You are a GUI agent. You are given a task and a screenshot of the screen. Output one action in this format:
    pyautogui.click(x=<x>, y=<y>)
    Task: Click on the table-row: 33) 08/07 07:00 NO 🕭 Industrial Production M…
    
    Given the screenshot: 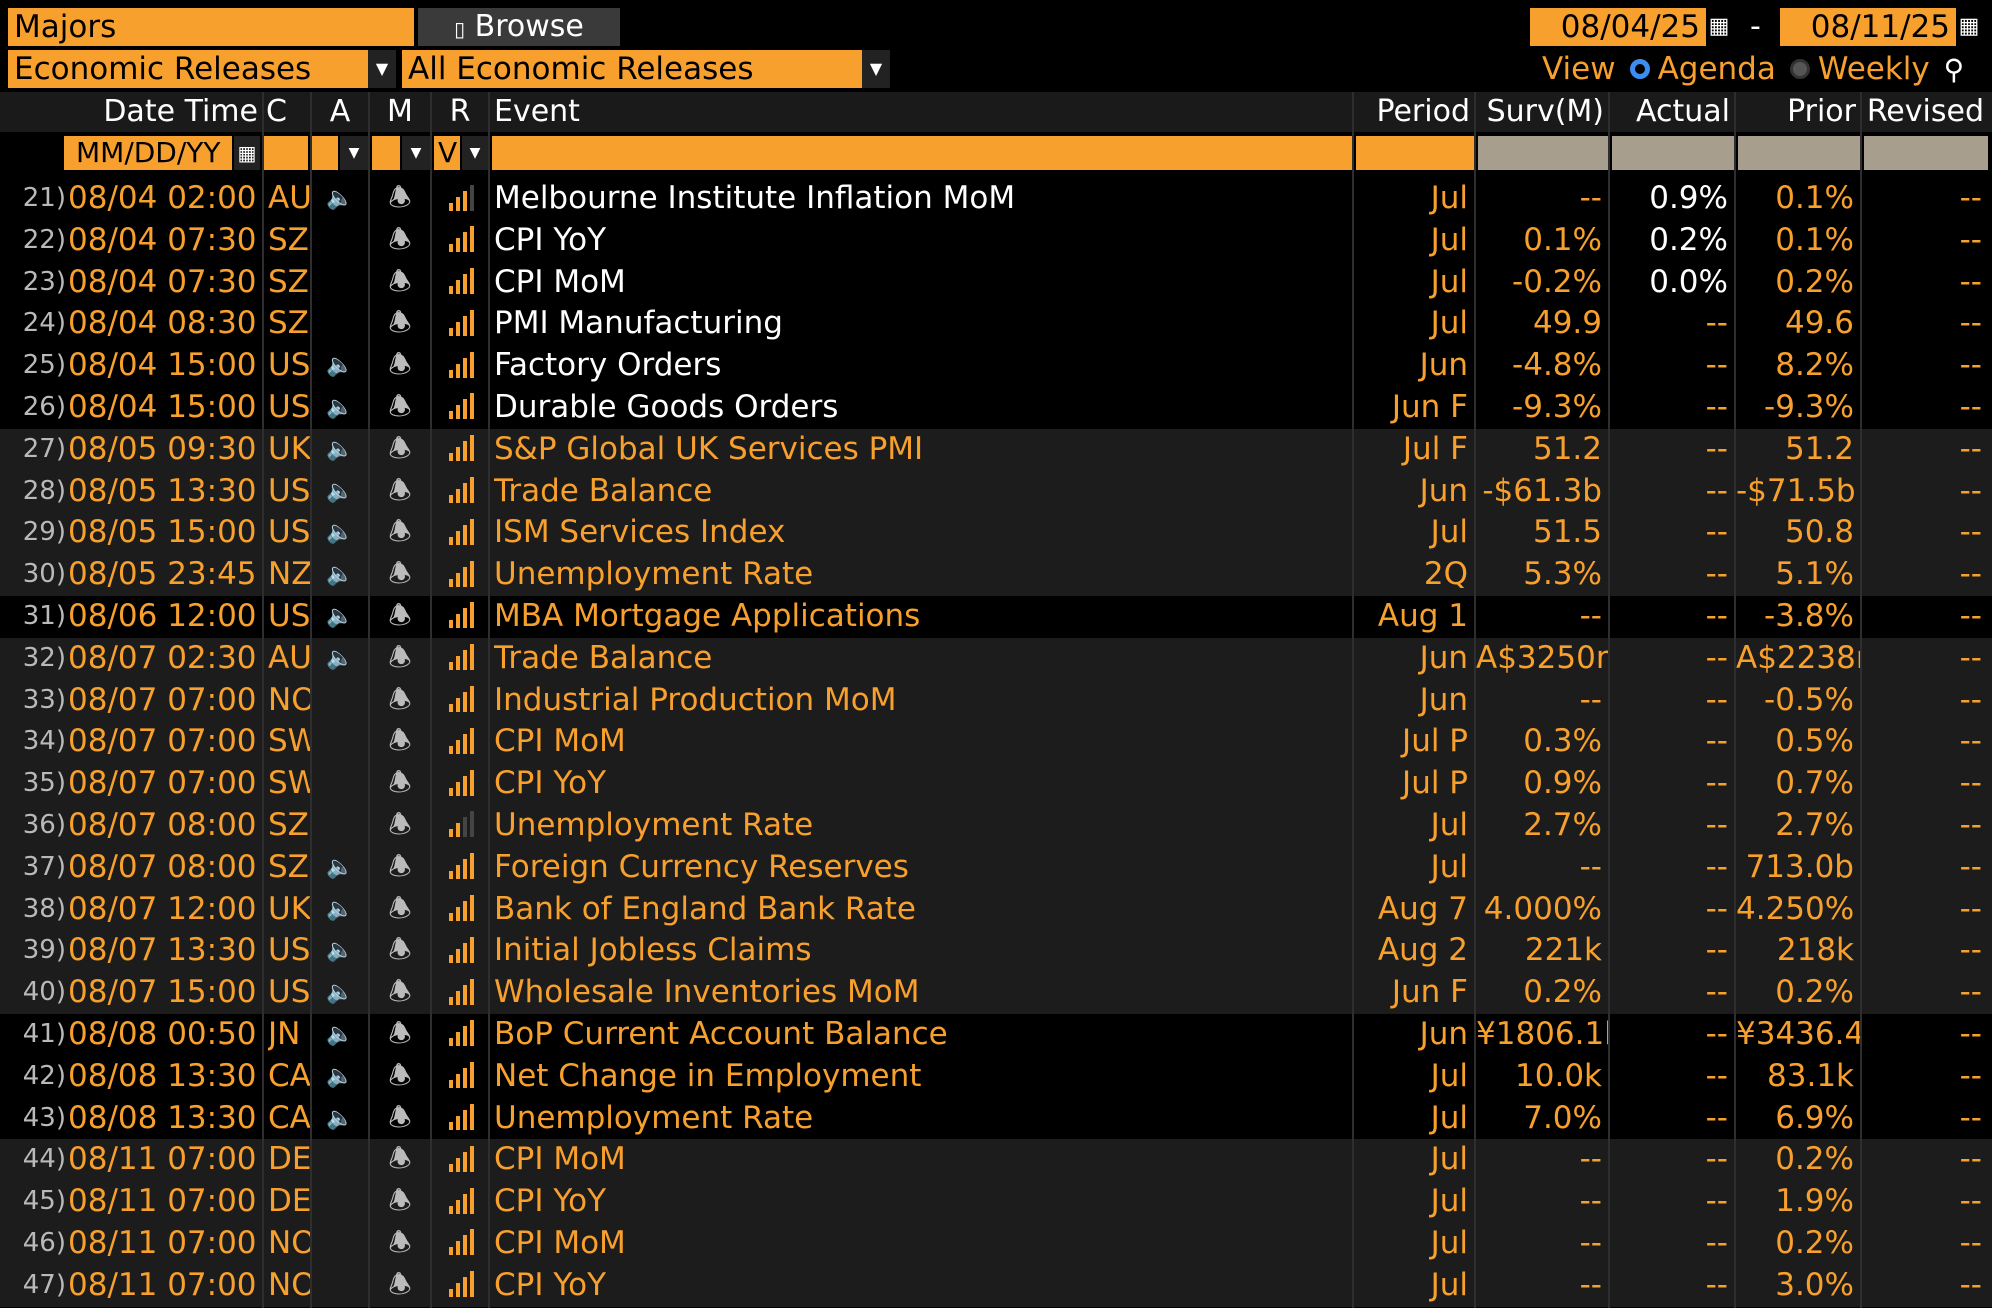 What is the action you would take?
    pyautogui.click(x=996, y=700)
    